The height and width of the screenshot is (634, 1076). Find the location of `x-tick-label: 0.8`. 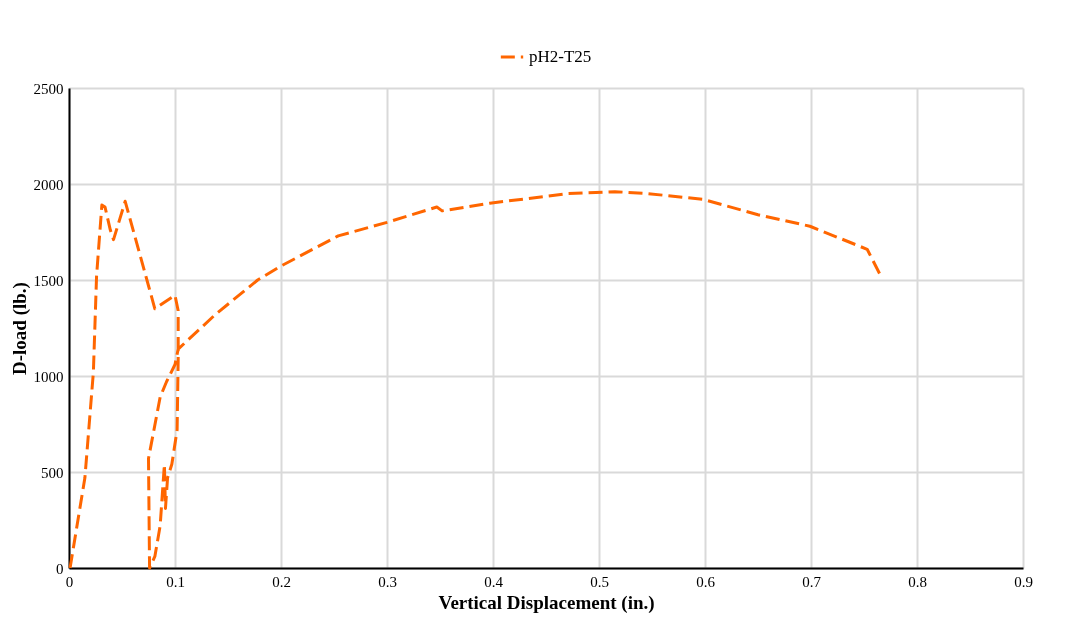

x-tick-label: 0.8 is located at coordinates (917, 581).